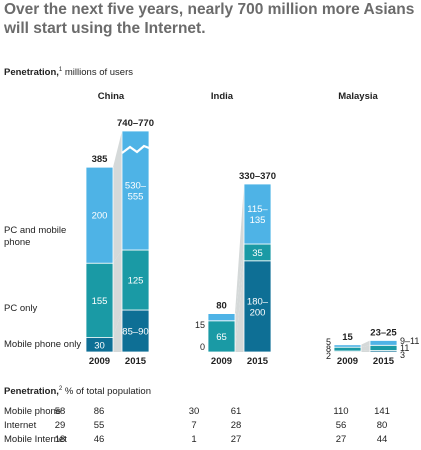  I want to click on segment-label: 5, so click(328, 342).